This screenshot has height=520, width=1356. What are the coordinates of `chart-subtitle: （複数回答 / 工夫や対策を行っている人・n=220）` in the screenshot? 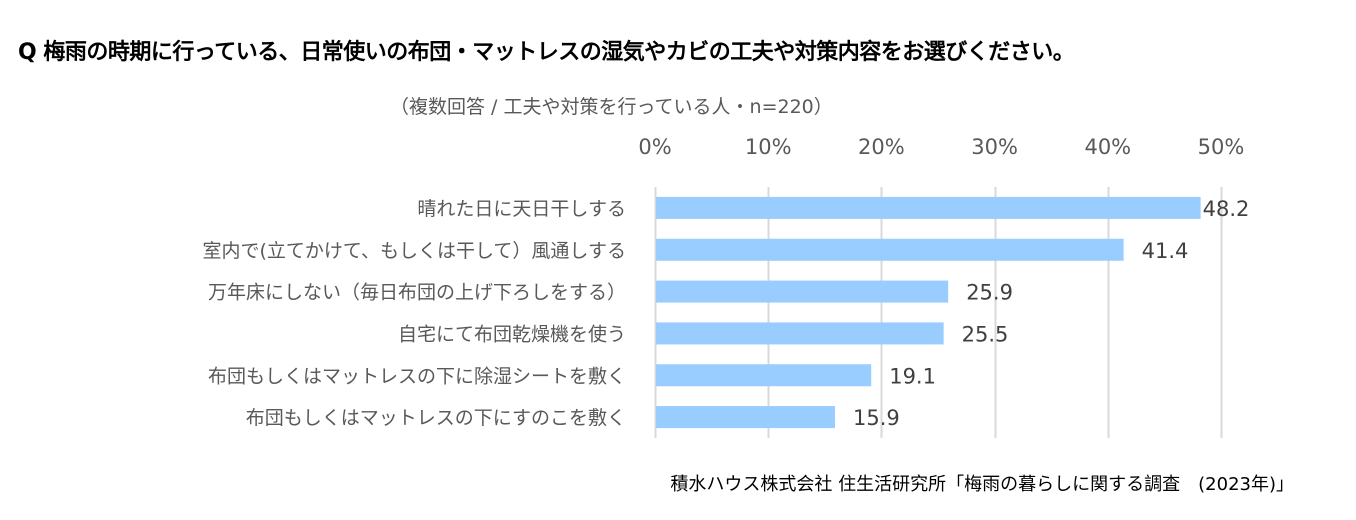 It's located at (611, 107).